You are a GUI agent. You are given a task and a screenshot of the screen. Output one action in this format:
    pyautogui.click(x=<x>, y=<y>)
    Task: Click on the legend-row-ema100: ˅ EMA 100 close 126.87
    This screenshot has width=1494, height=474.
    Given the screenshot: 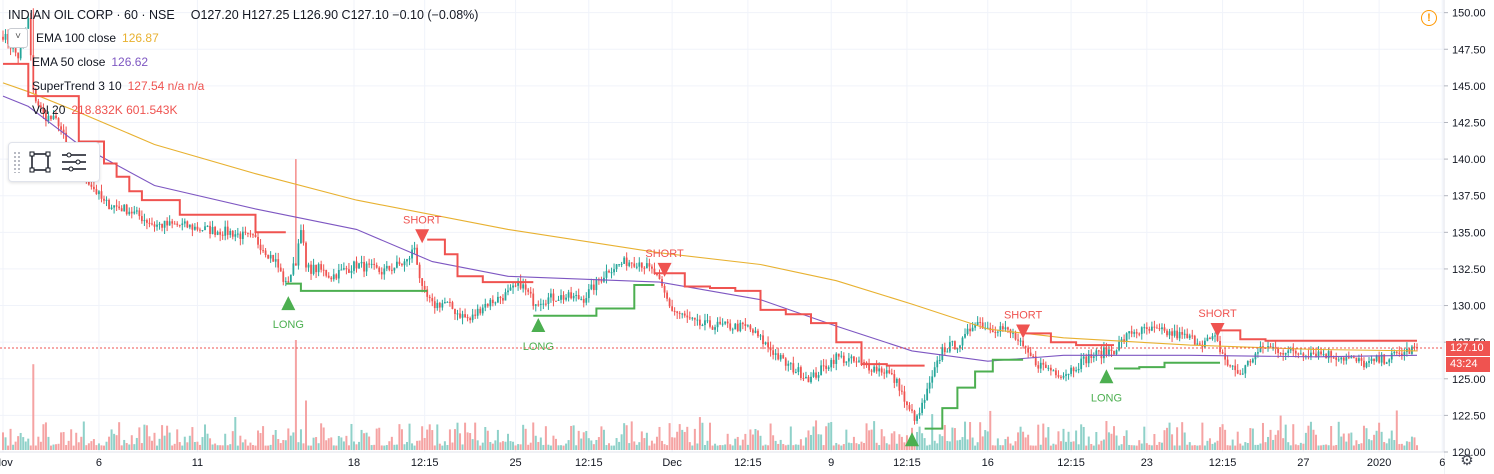 What is the action you would take?
    pyautogui.click(x=243, y=38)
    